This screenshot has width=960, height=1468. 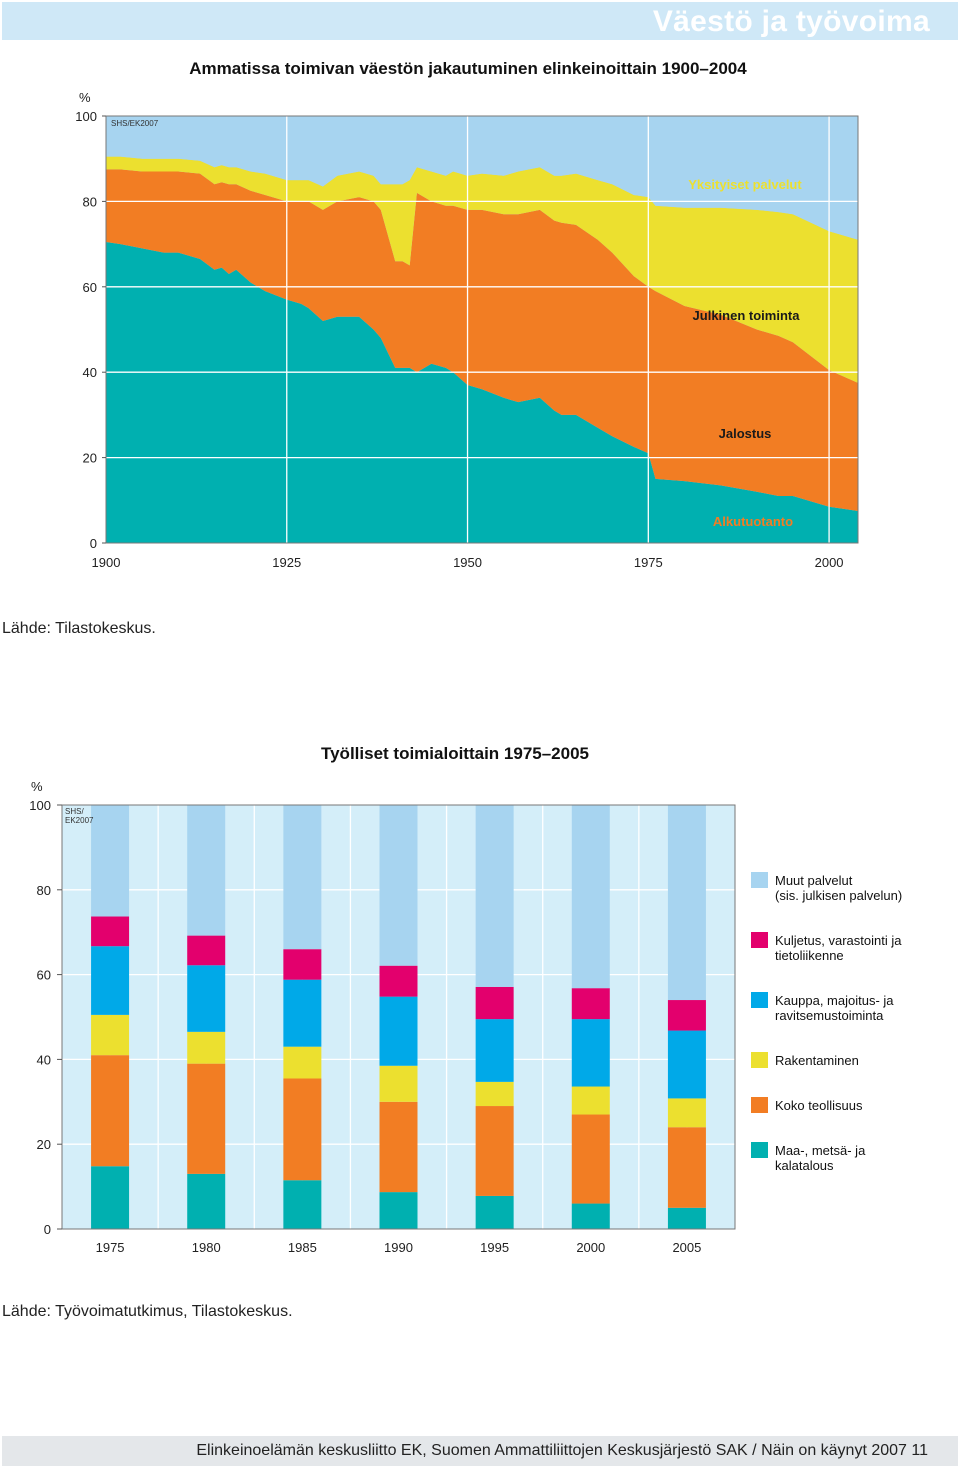 What do you see at coordinates (829, 1015) in the screenshot?
I see `legend-label: ravitsemustoiminta` at bounding box center [829, 1015].